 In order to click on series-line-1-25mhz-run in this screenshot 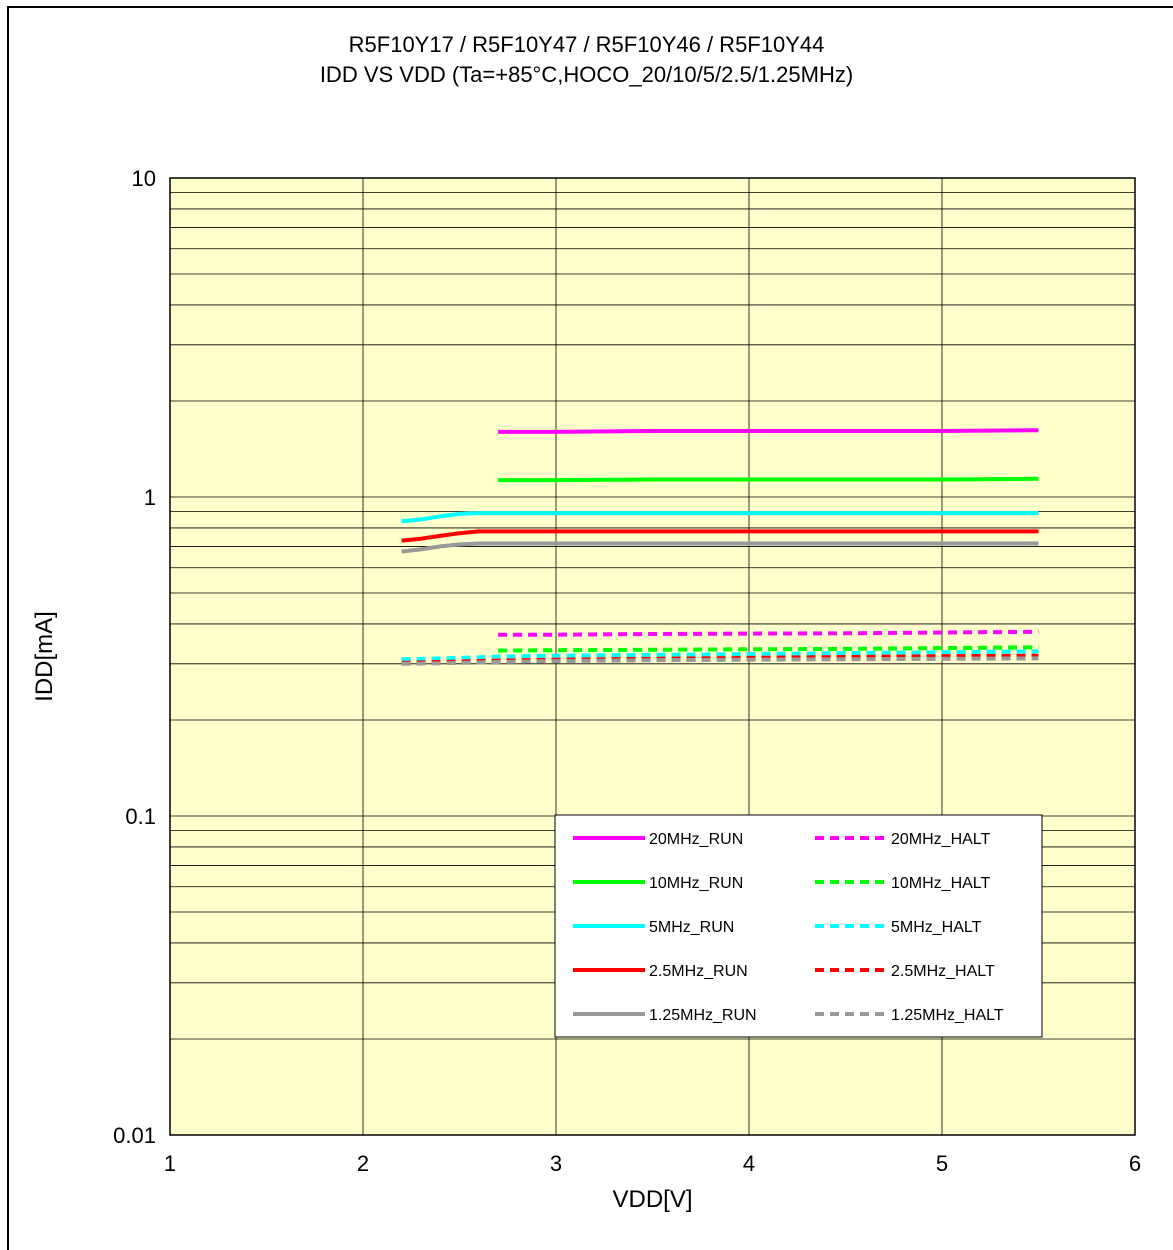, I will do `click(720, 547)`.